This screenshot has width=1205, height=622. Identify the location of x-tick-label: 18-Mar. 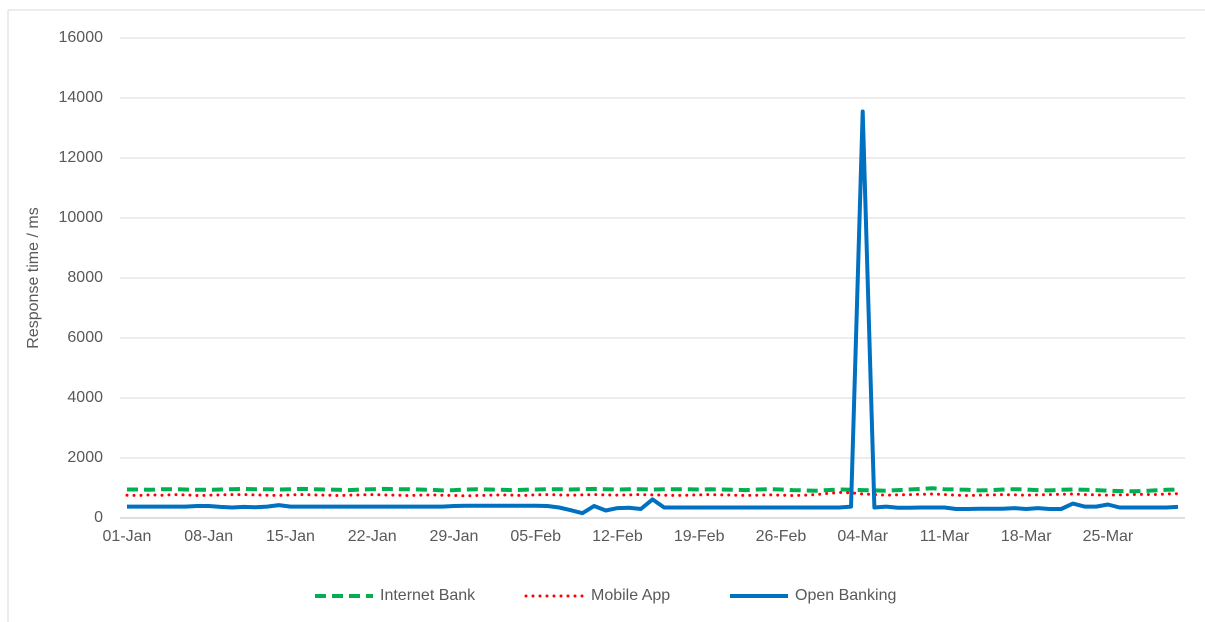
(1026, 536).